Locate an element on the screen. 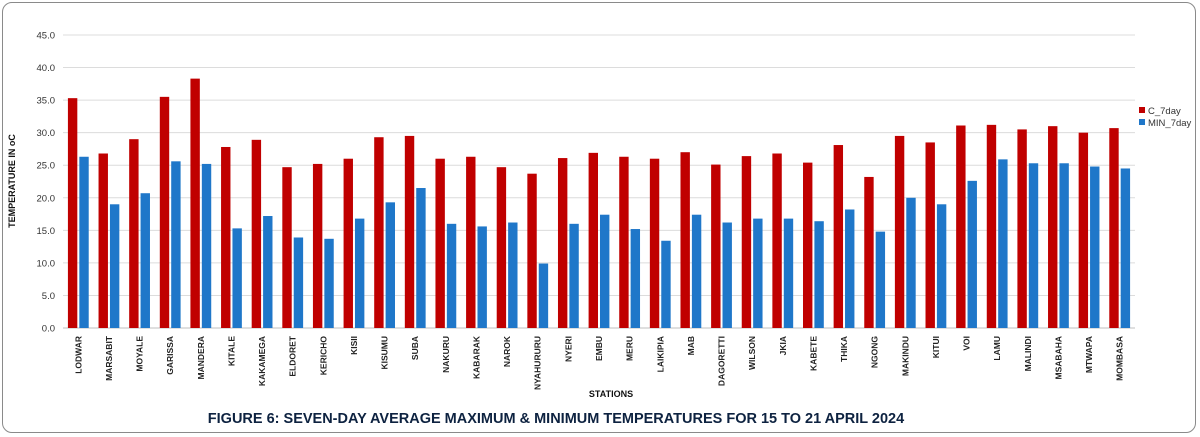 Image resolution: width=1200 pixels, height=437 pixels. y-tick-label: 0.0 is located at coordinates (48, 329).